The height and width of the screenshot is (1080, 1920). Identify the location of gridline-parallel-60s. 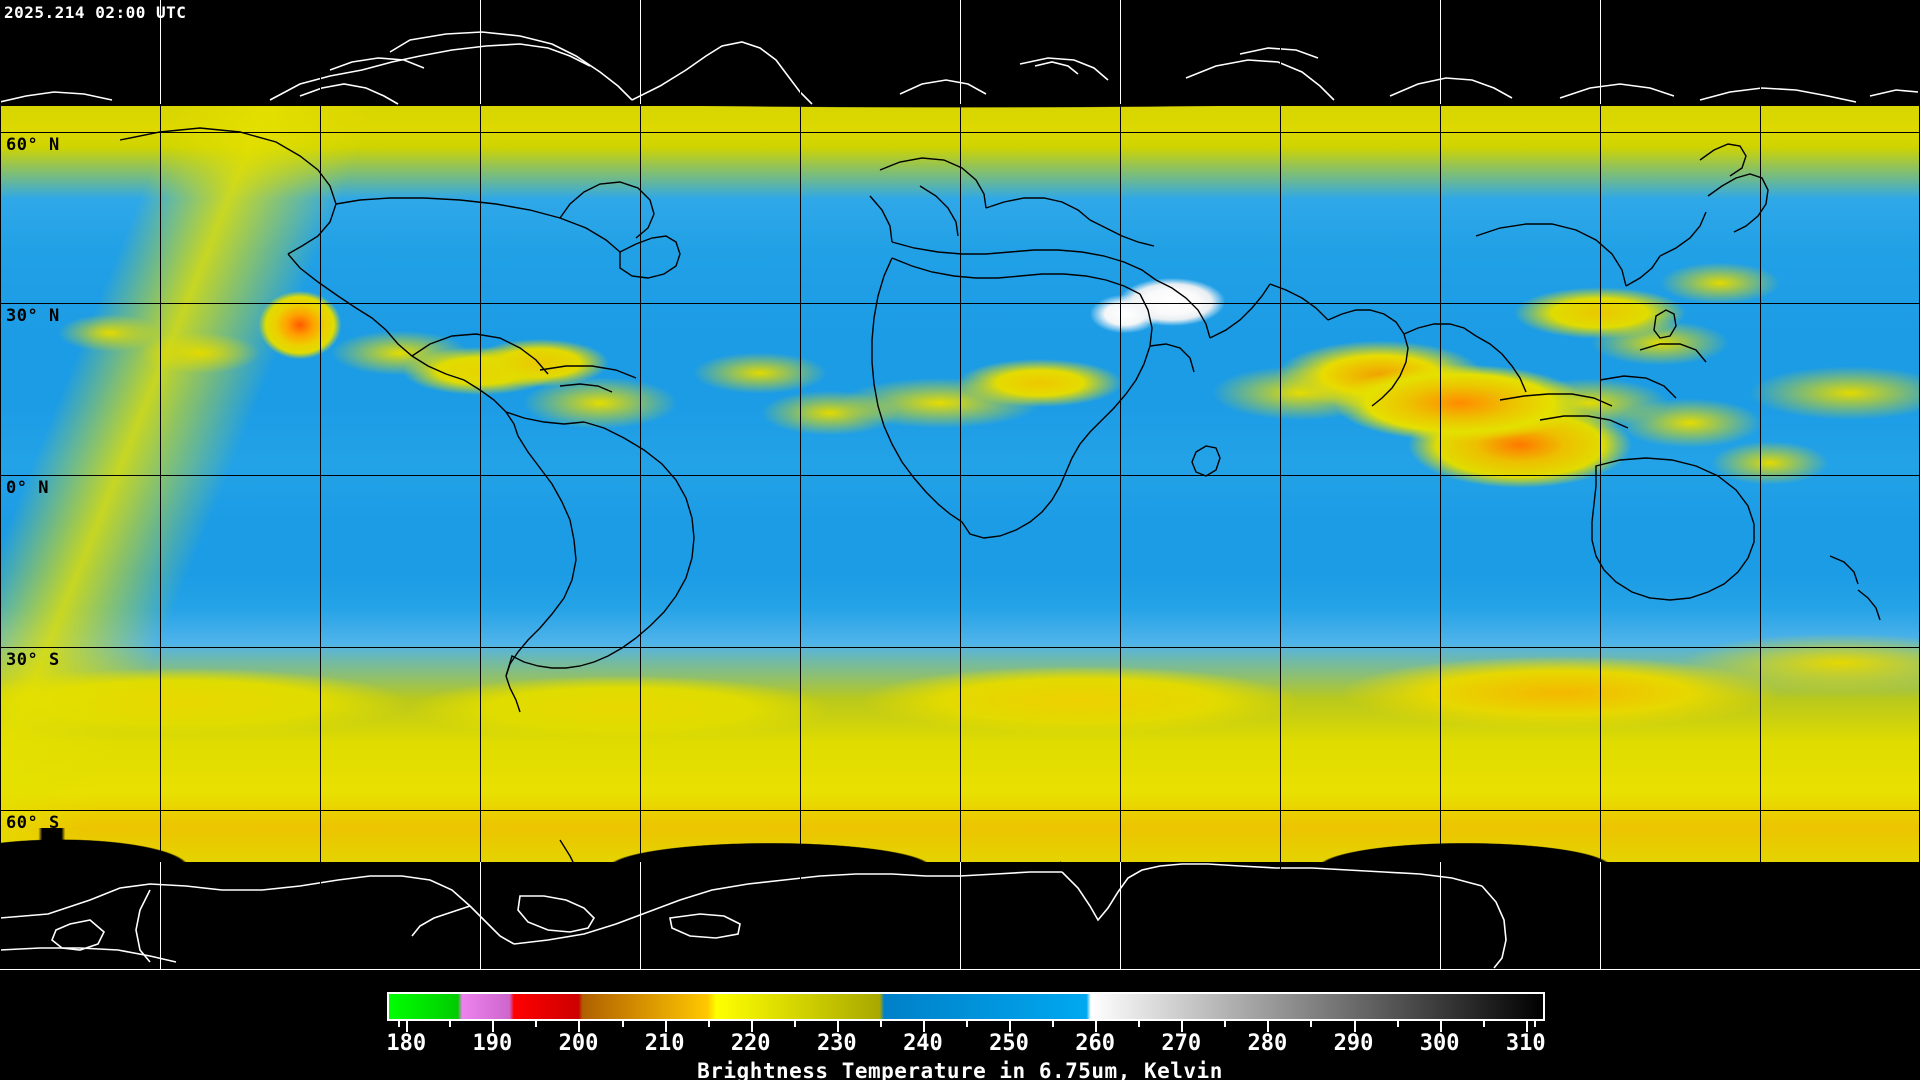
(960, 810).